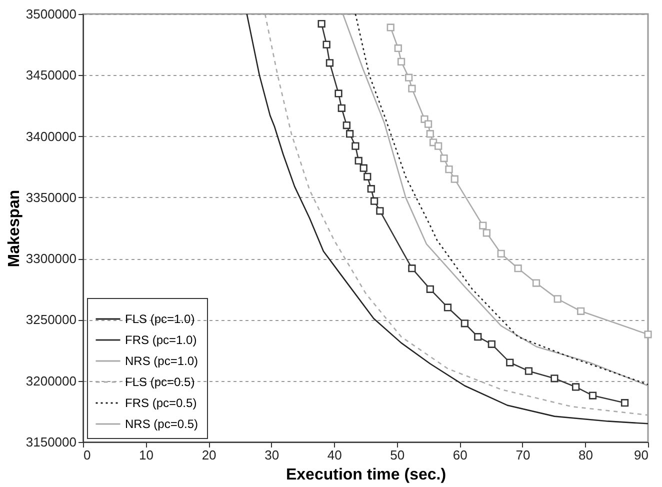 This screenshot has height=487, width=662. What do you see at coordinates (146, 455) in the screenshot?
I see `x-tick-label: 10` at bounding box center [146, 455].